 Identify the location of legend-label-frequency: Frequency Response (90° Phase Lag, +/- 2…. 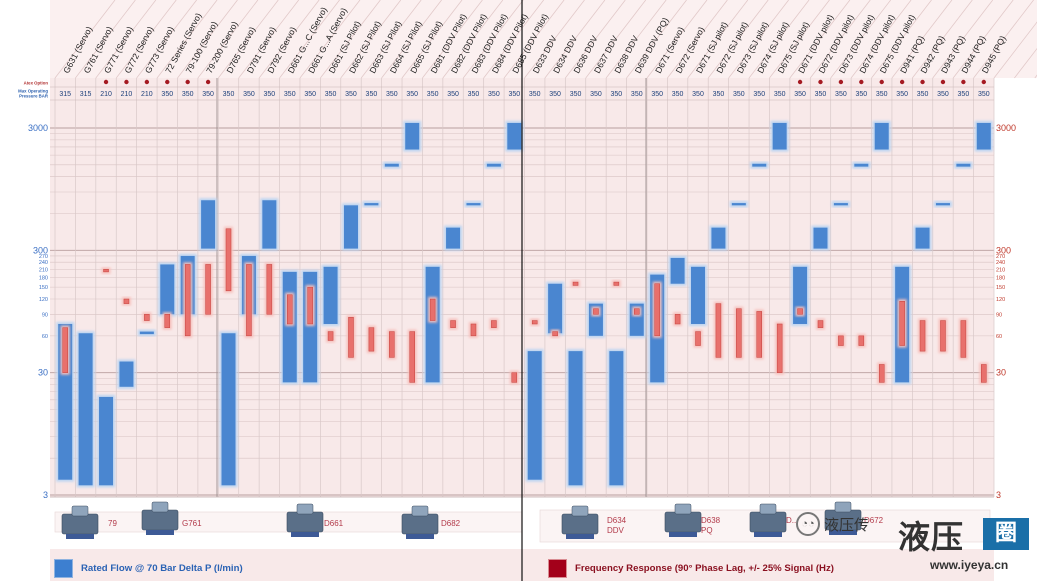
(704, 568).